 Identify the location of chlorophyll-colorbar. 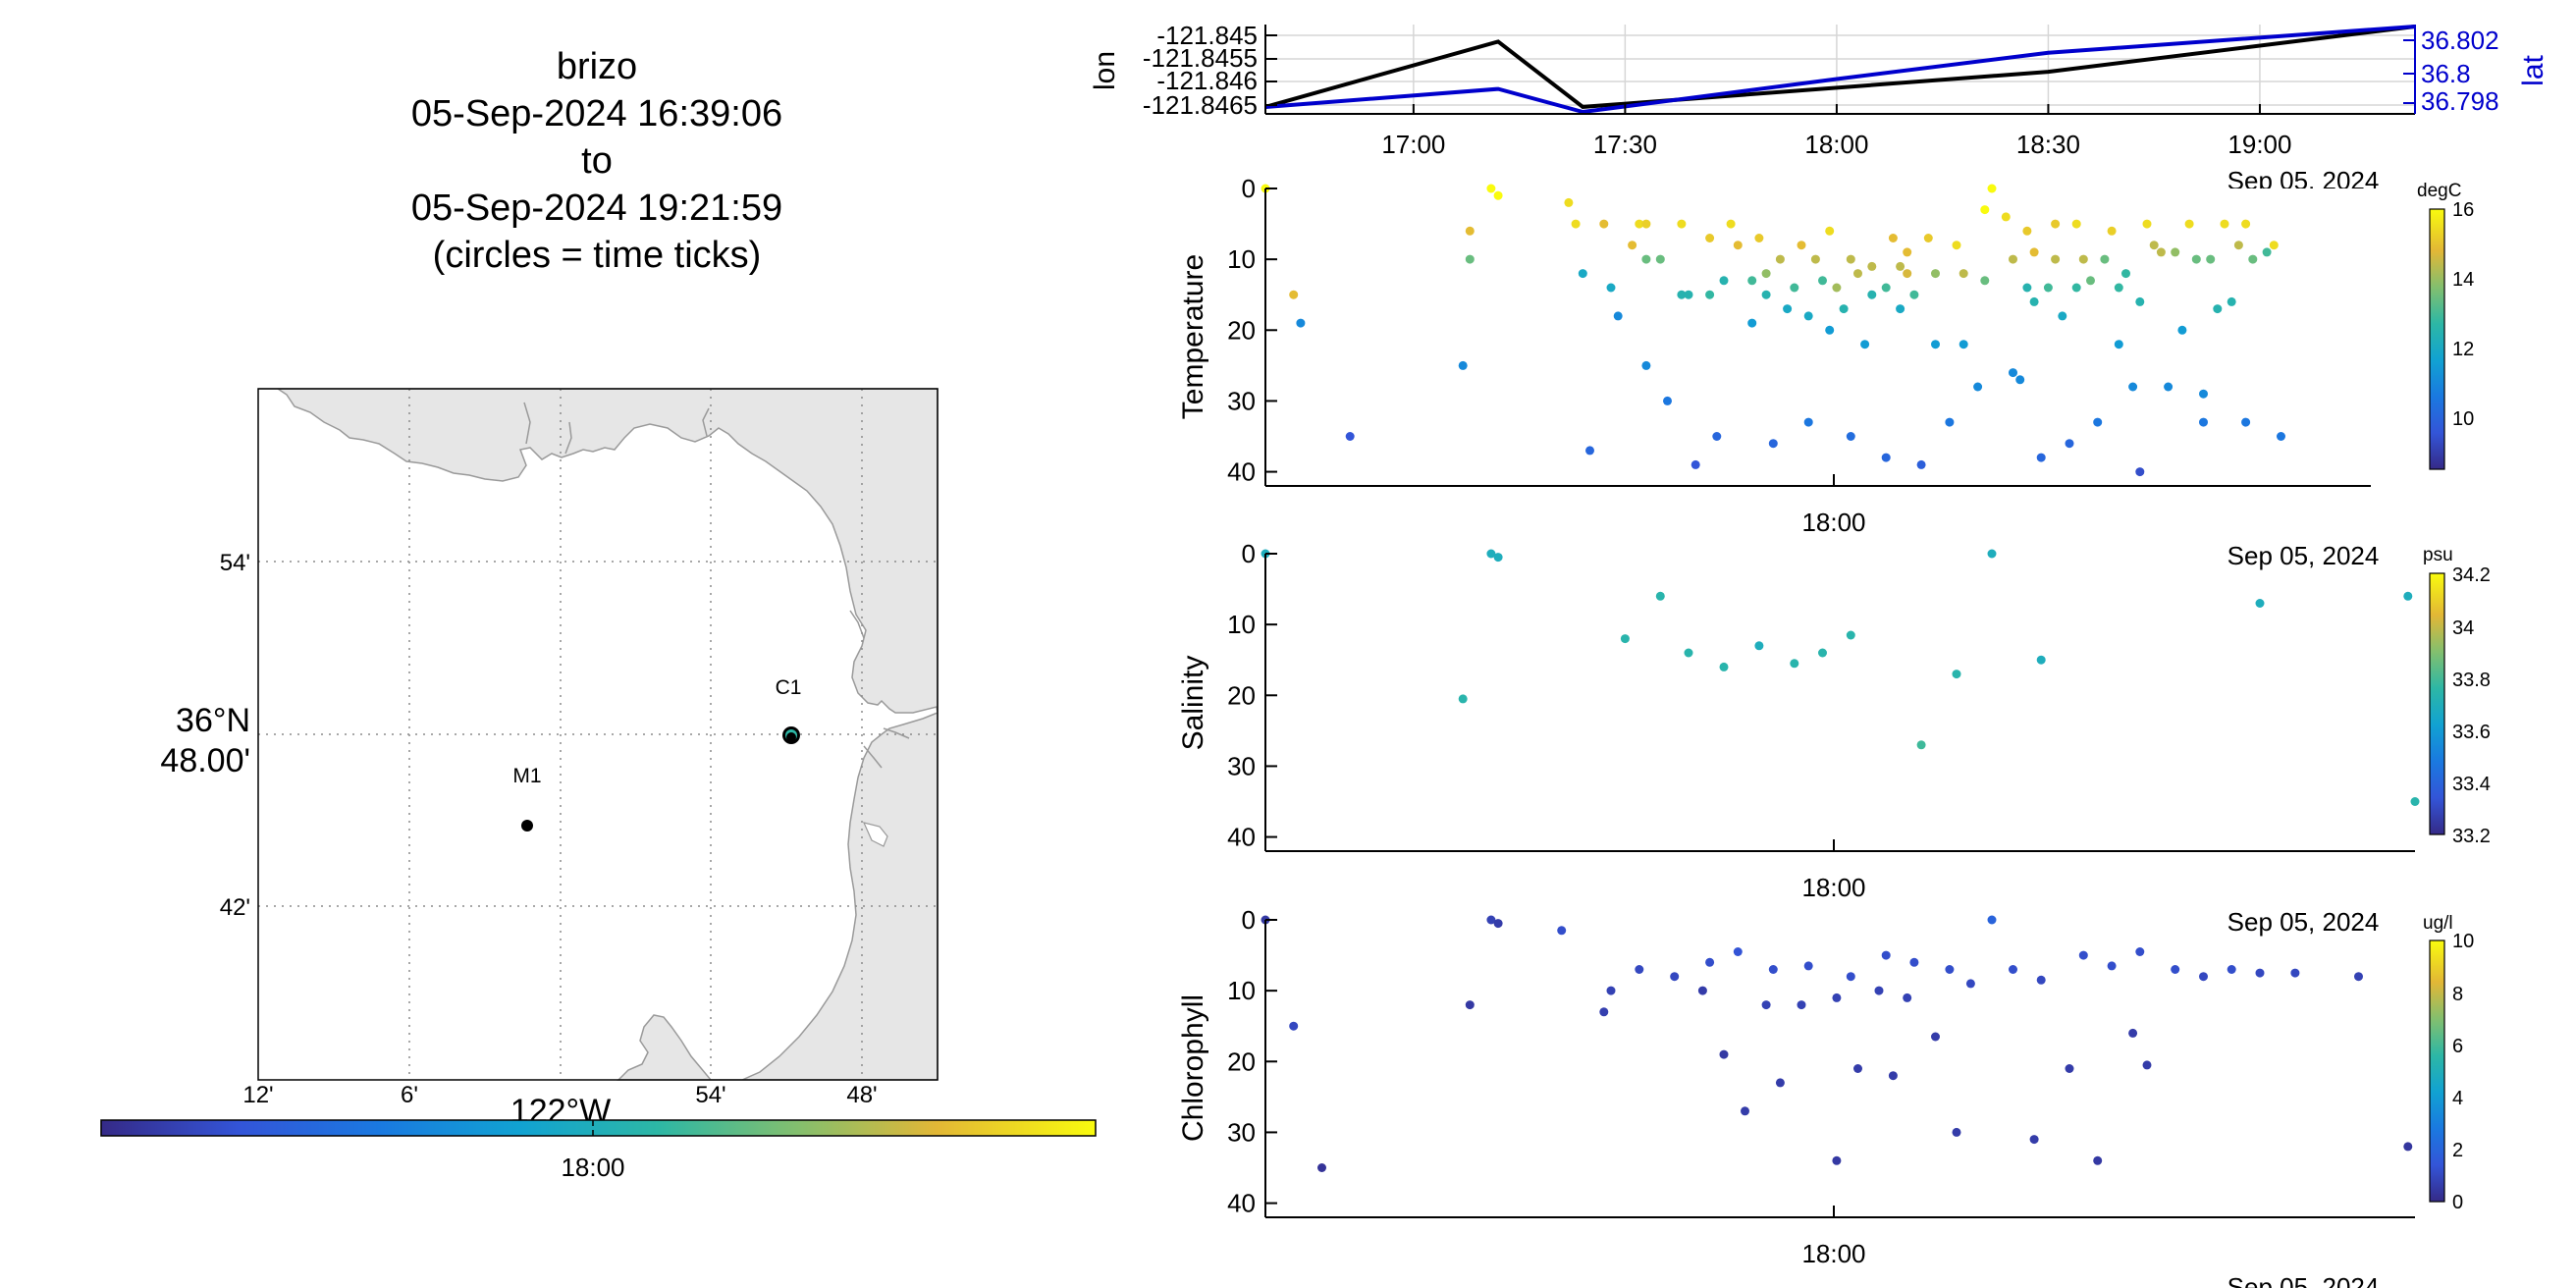
(2437, 1071).